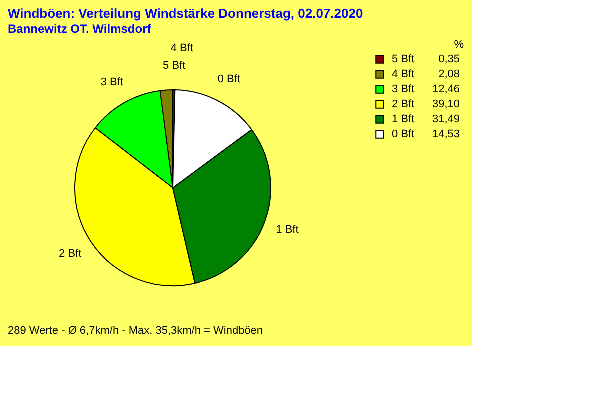  What do you see at coordinates (449, 74) in the screenshot?
I see `data-label: 2,08` at bounding box center [449, 74].